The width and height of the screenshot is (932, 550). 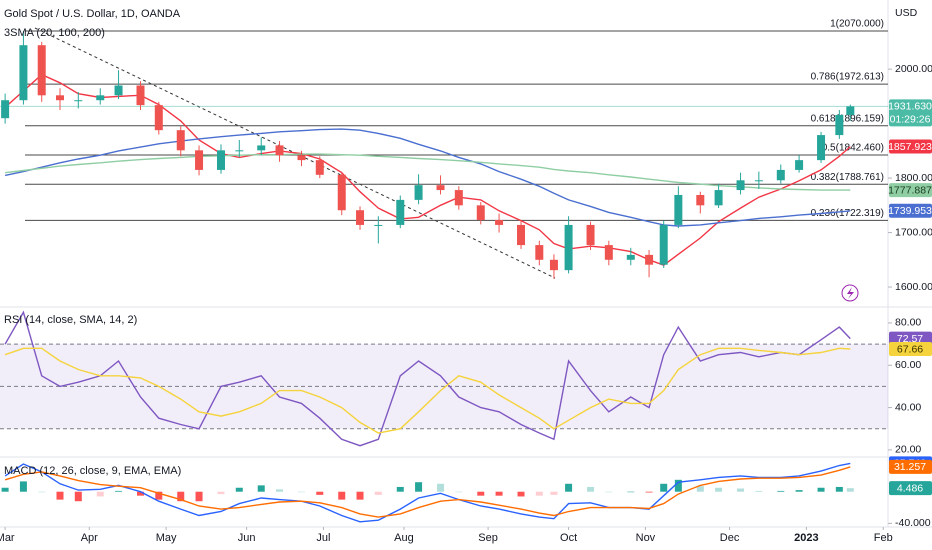 I want to click on x-tick-label: Jun, so click(x=247, y=538).